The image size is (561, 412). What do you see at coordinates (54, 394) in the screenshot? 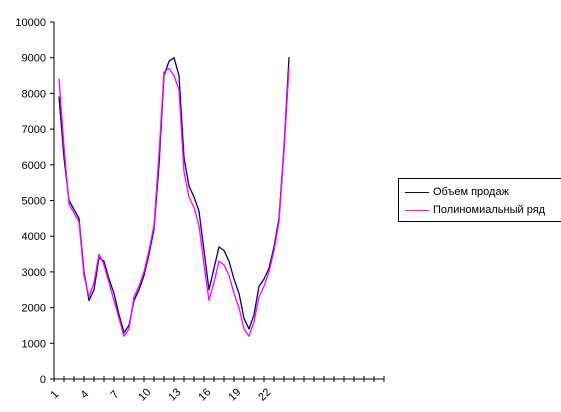
I see `x-tick-label: 1` at bounding box center [54, 394].